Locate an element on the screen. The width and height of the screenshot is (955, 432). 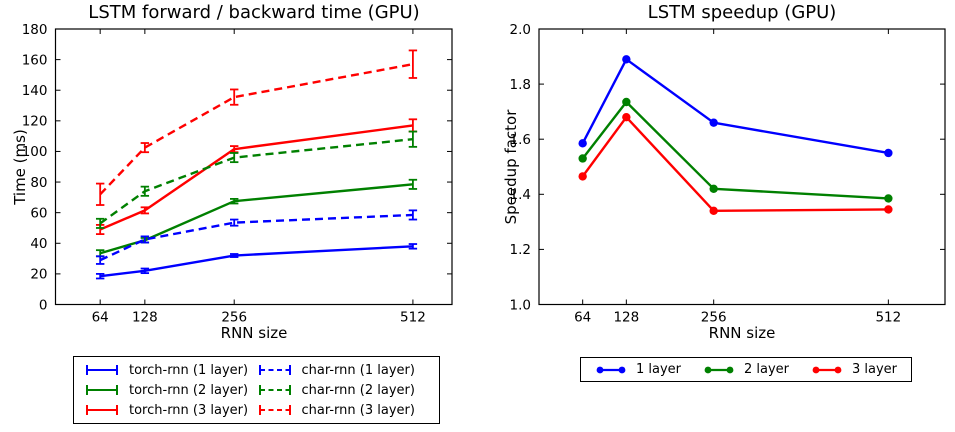
legend-entry-torch-rnn-3-layer: torch-rnn (3 layer) is located at coordinates (170, 410).